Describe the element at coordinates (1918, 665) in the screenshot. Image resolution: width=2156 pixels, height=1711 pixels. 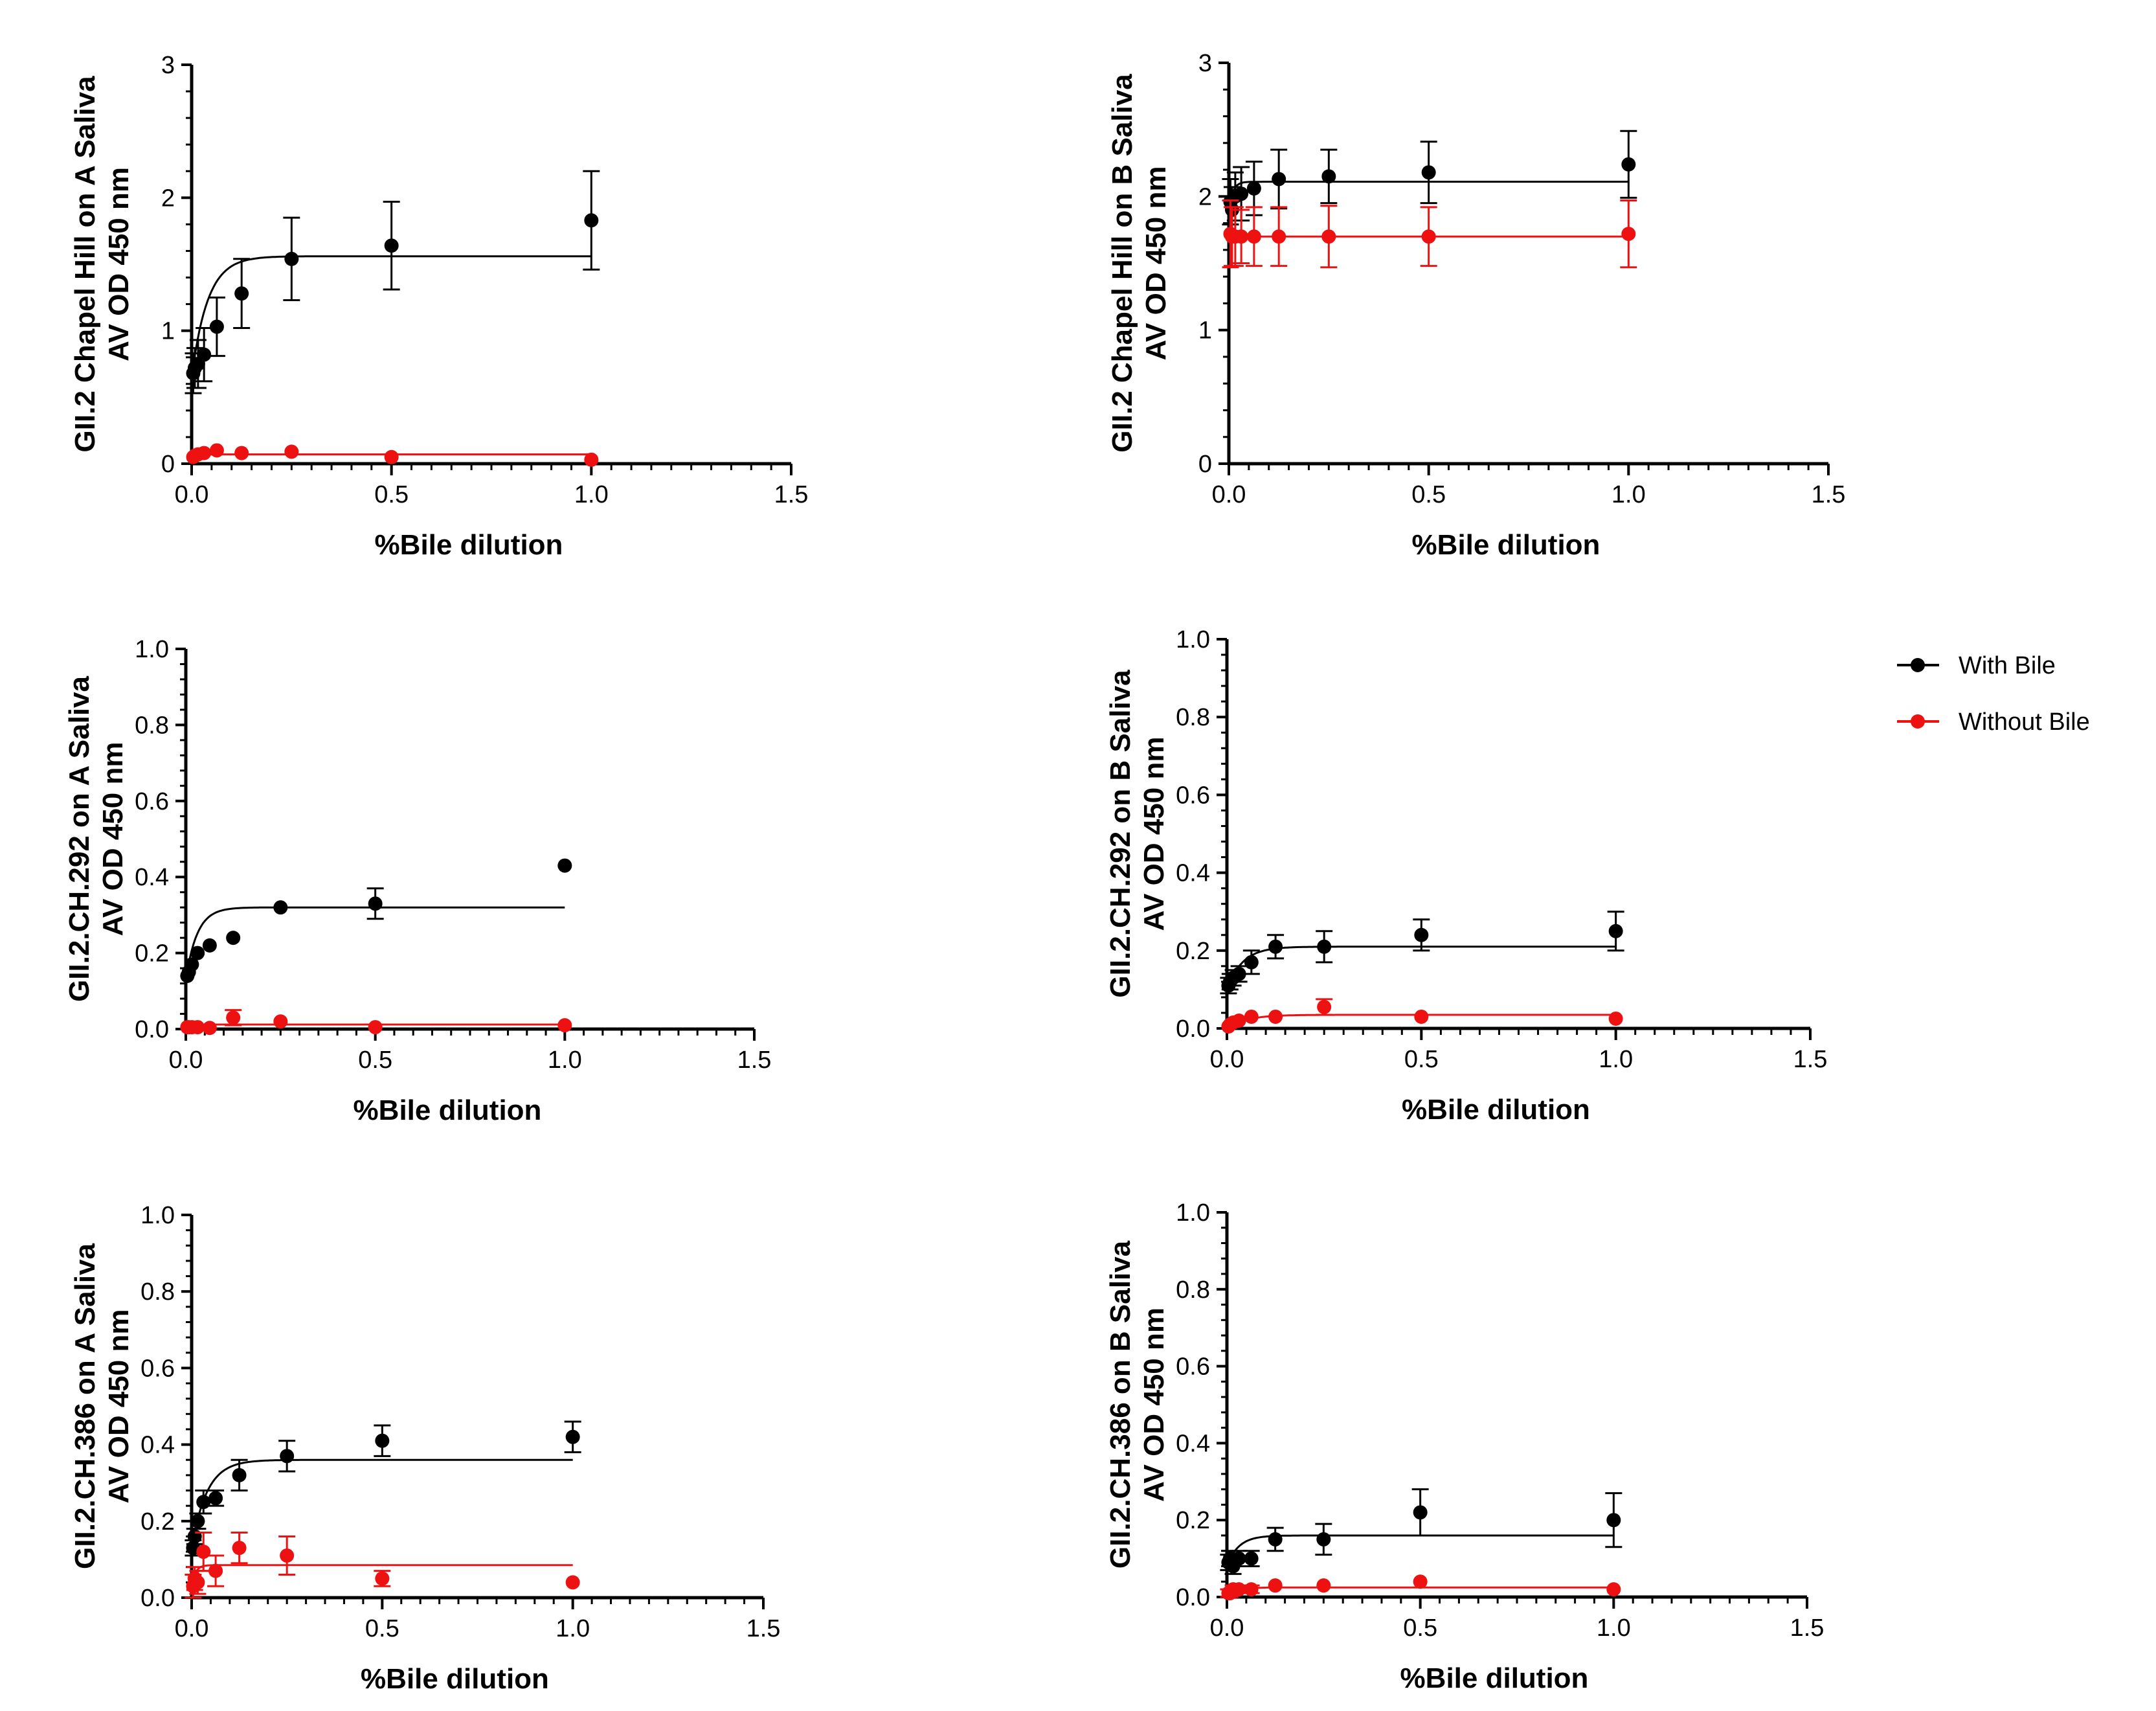
I see `legend-with-bile-marker` at that location.